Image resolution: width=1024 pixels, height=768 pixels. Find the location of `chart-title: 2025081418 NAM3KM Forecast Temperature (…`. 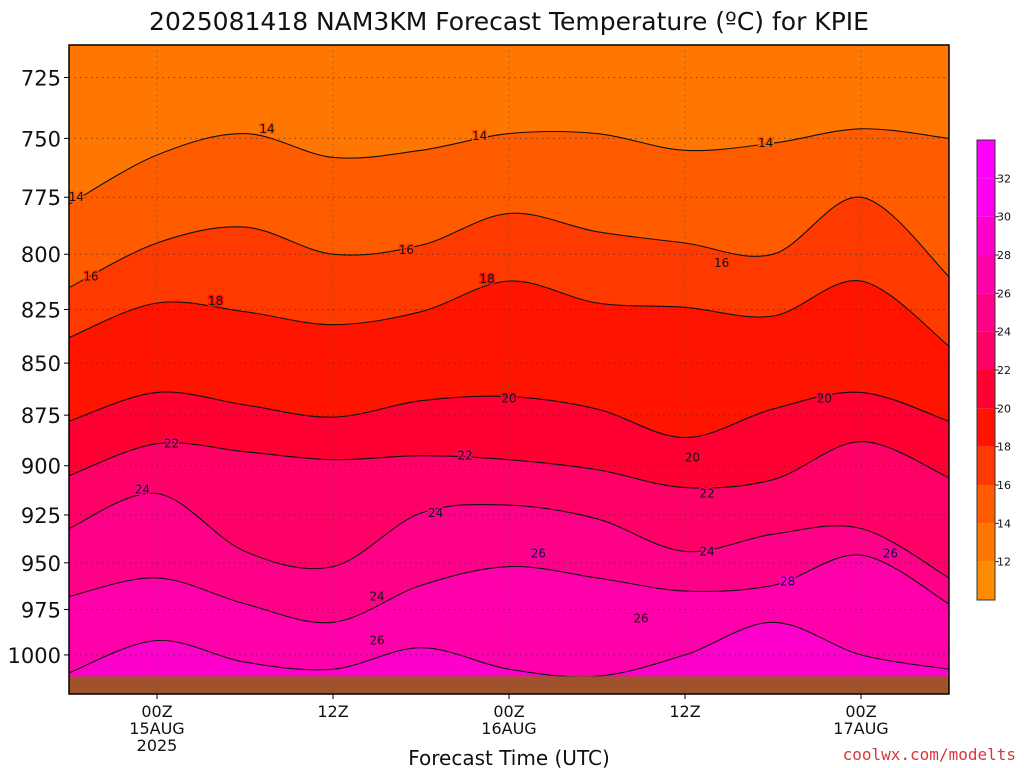

chart-title: 2025081418 NAM3KM Forecast Temperature (… is located at coordinates (509, 21).